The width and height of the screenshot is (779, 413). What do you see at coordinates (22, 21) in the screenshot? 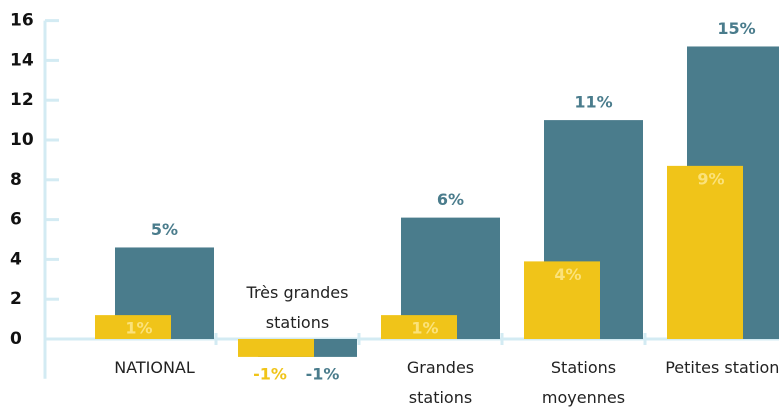
I see `y-tick-label: 16` at bounding box center [22, 21].